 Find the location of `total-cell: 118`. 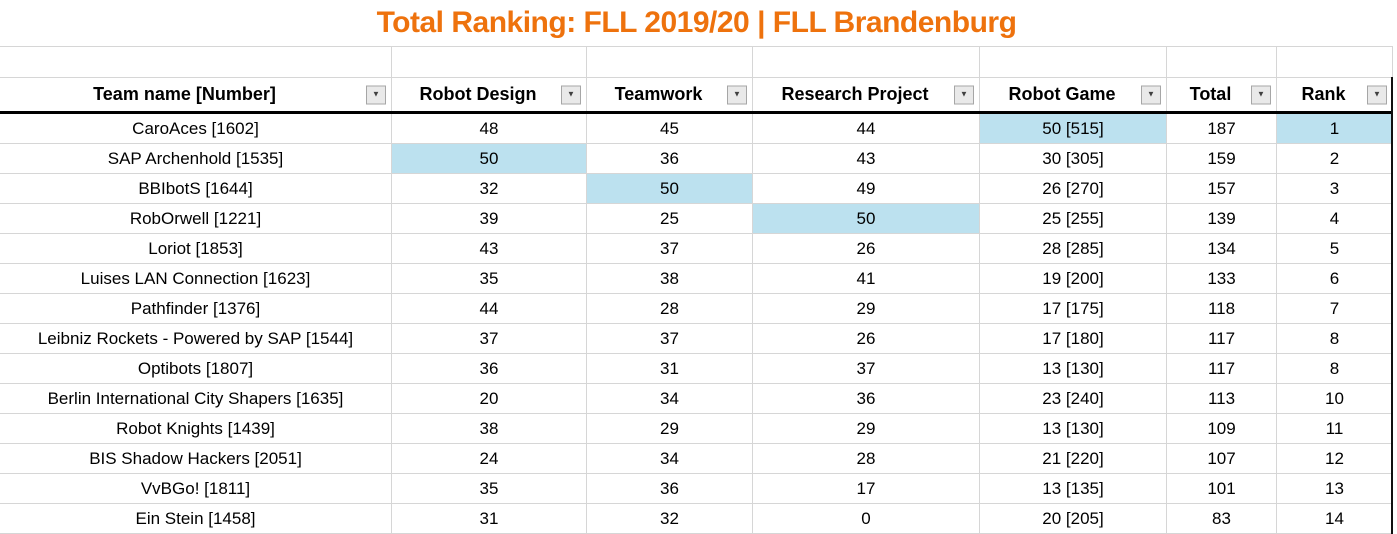

total-cell: 118 is located at coordinates (1222, 308).